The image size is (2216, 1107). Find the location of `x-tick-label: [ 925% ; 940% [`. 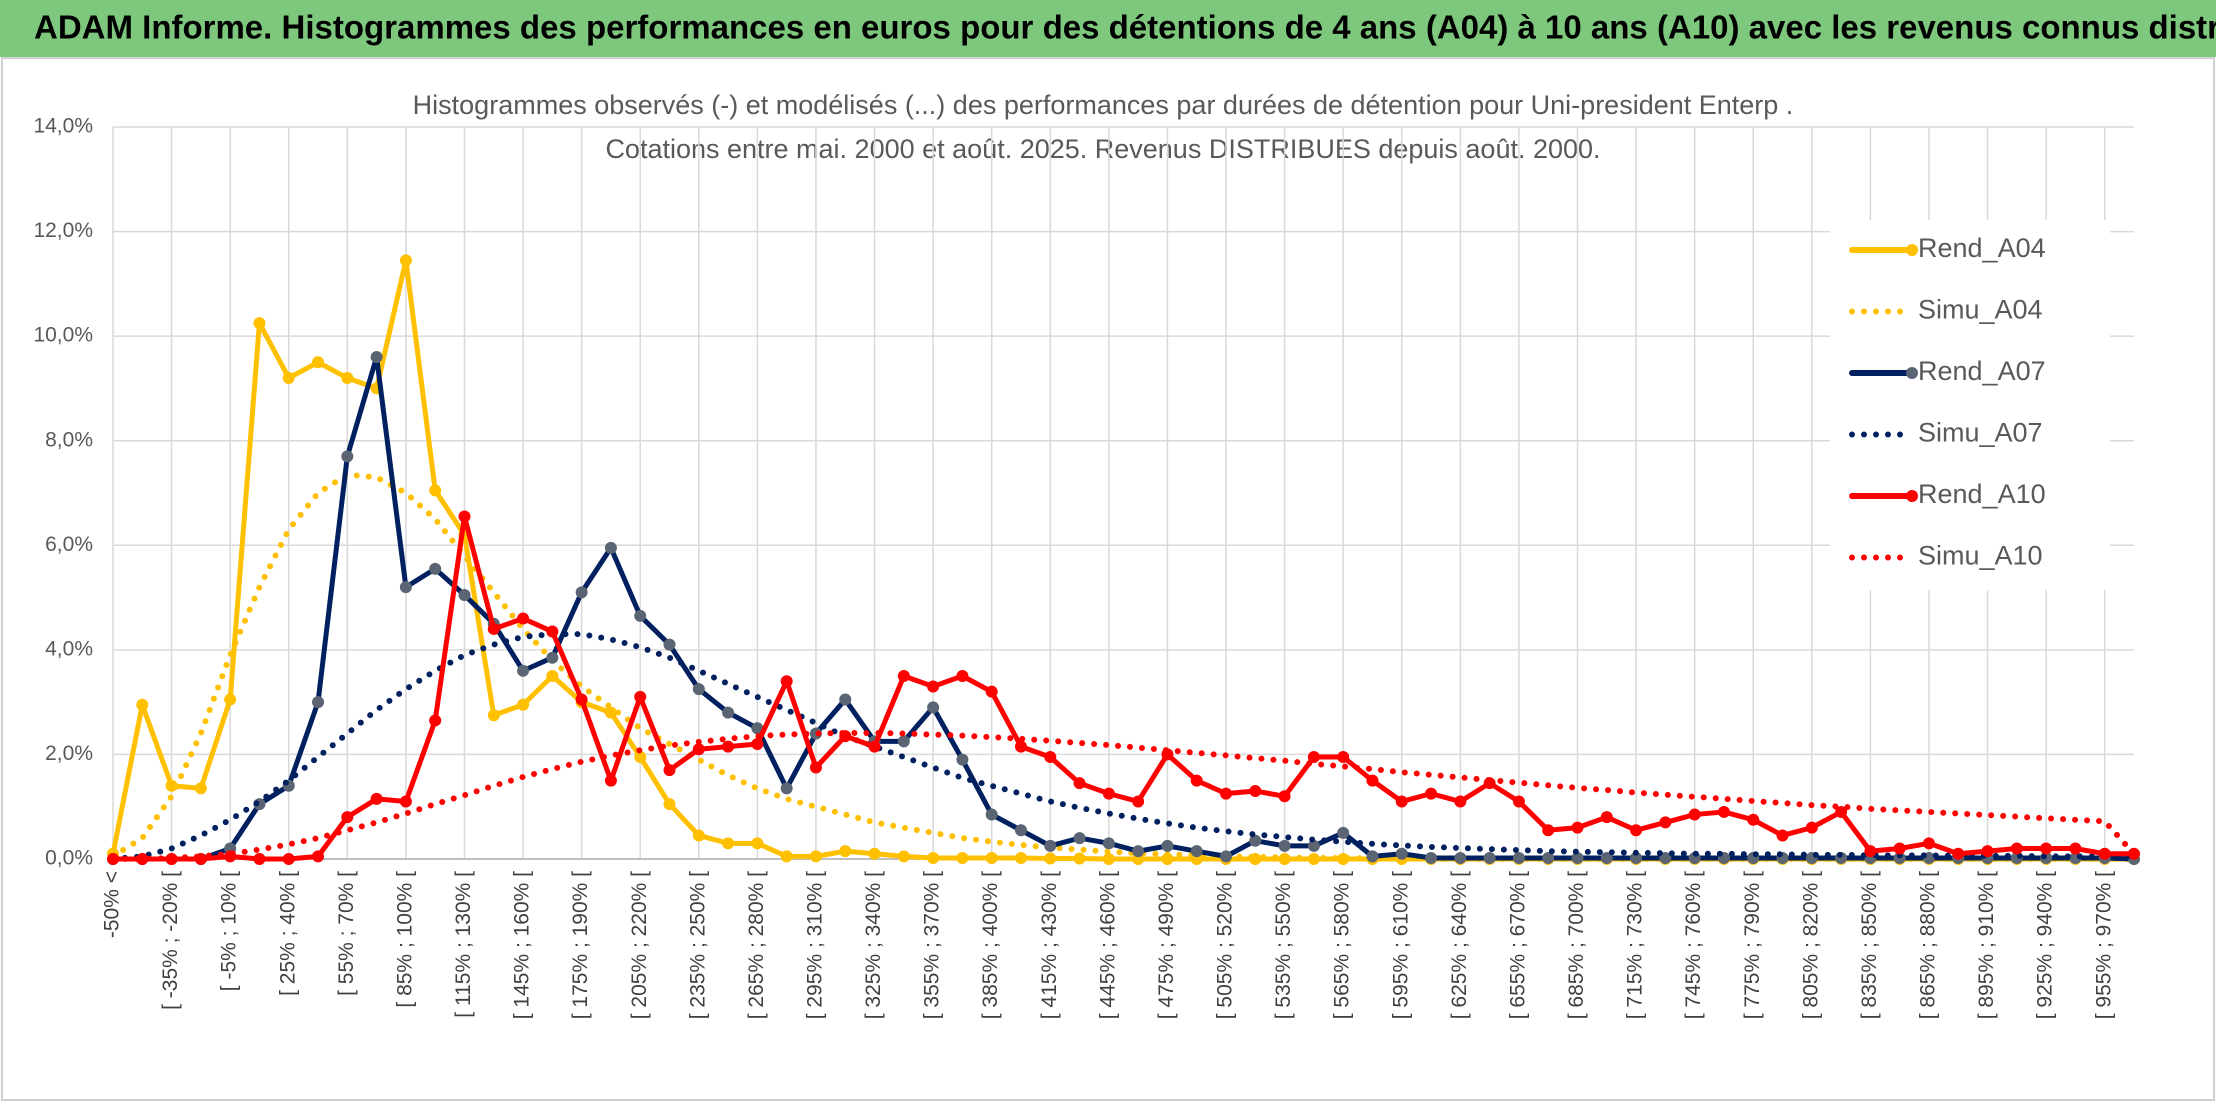

x-tick-label: [ 925% ; 940% [ is located at coordinates (2045, 945).